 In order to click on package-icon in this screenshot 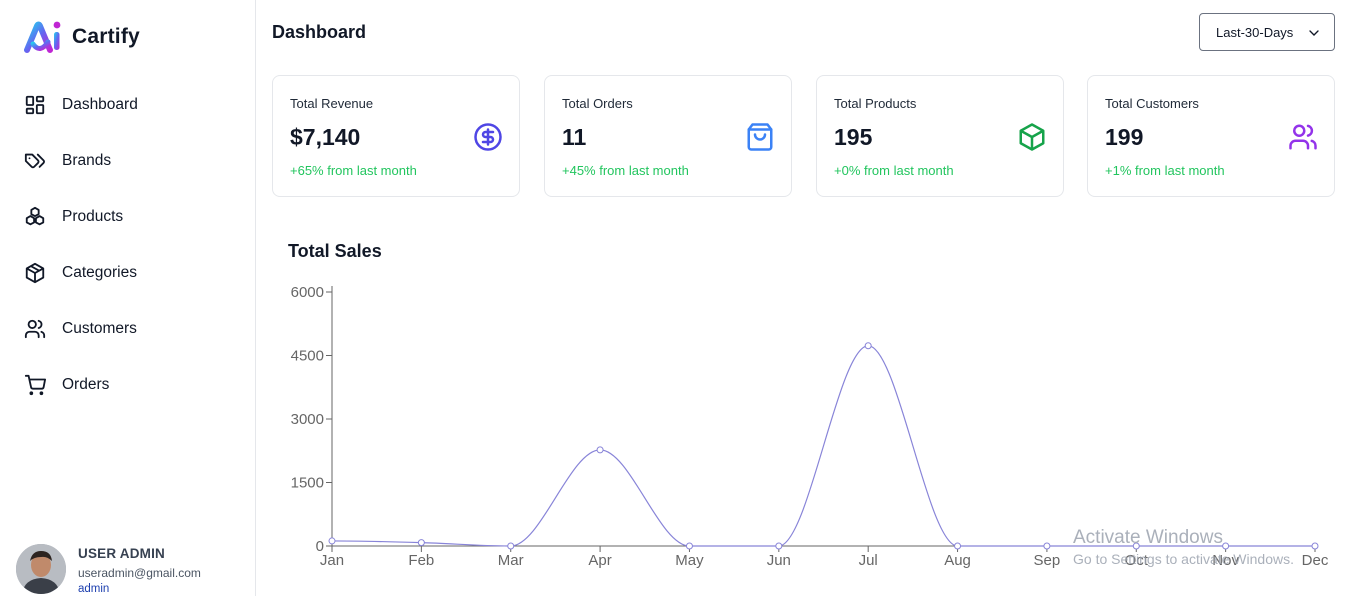, I will do `click(1032, 137)`.